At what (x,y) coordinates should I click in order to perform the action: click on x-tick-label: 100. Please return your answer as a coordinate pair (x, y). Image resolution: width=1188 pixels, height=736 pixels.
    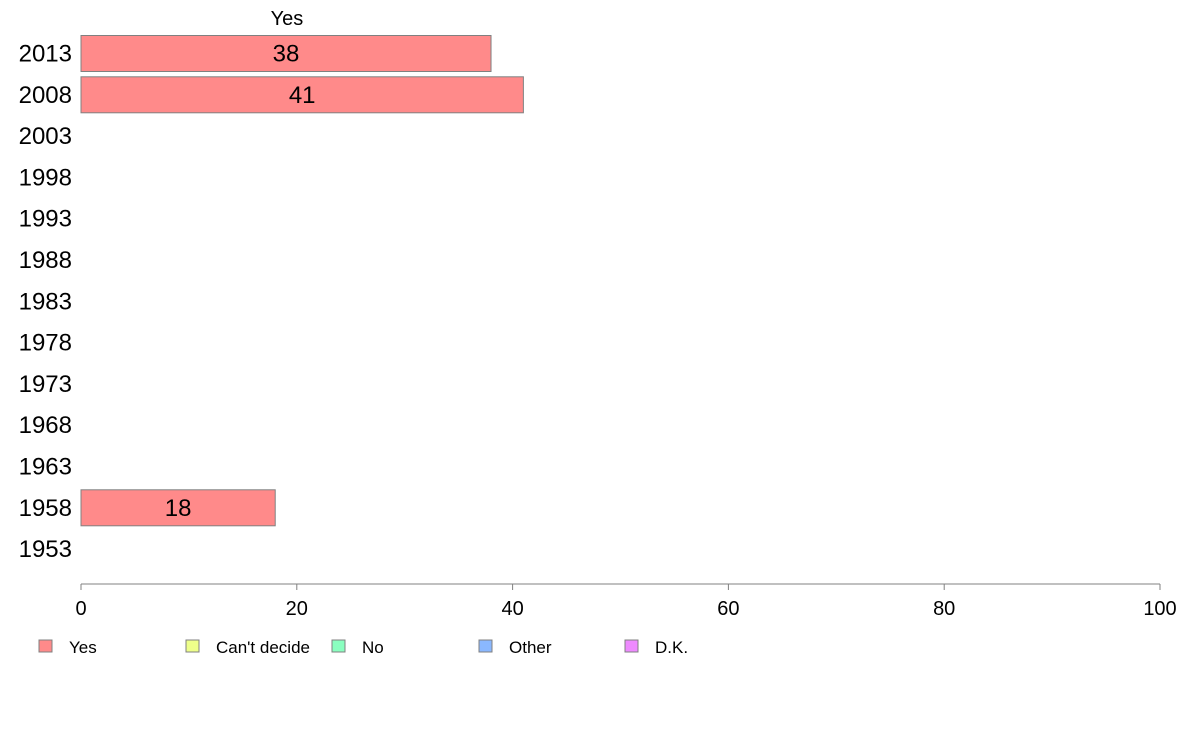
    Looking at the image, I should click on (1159, 609).